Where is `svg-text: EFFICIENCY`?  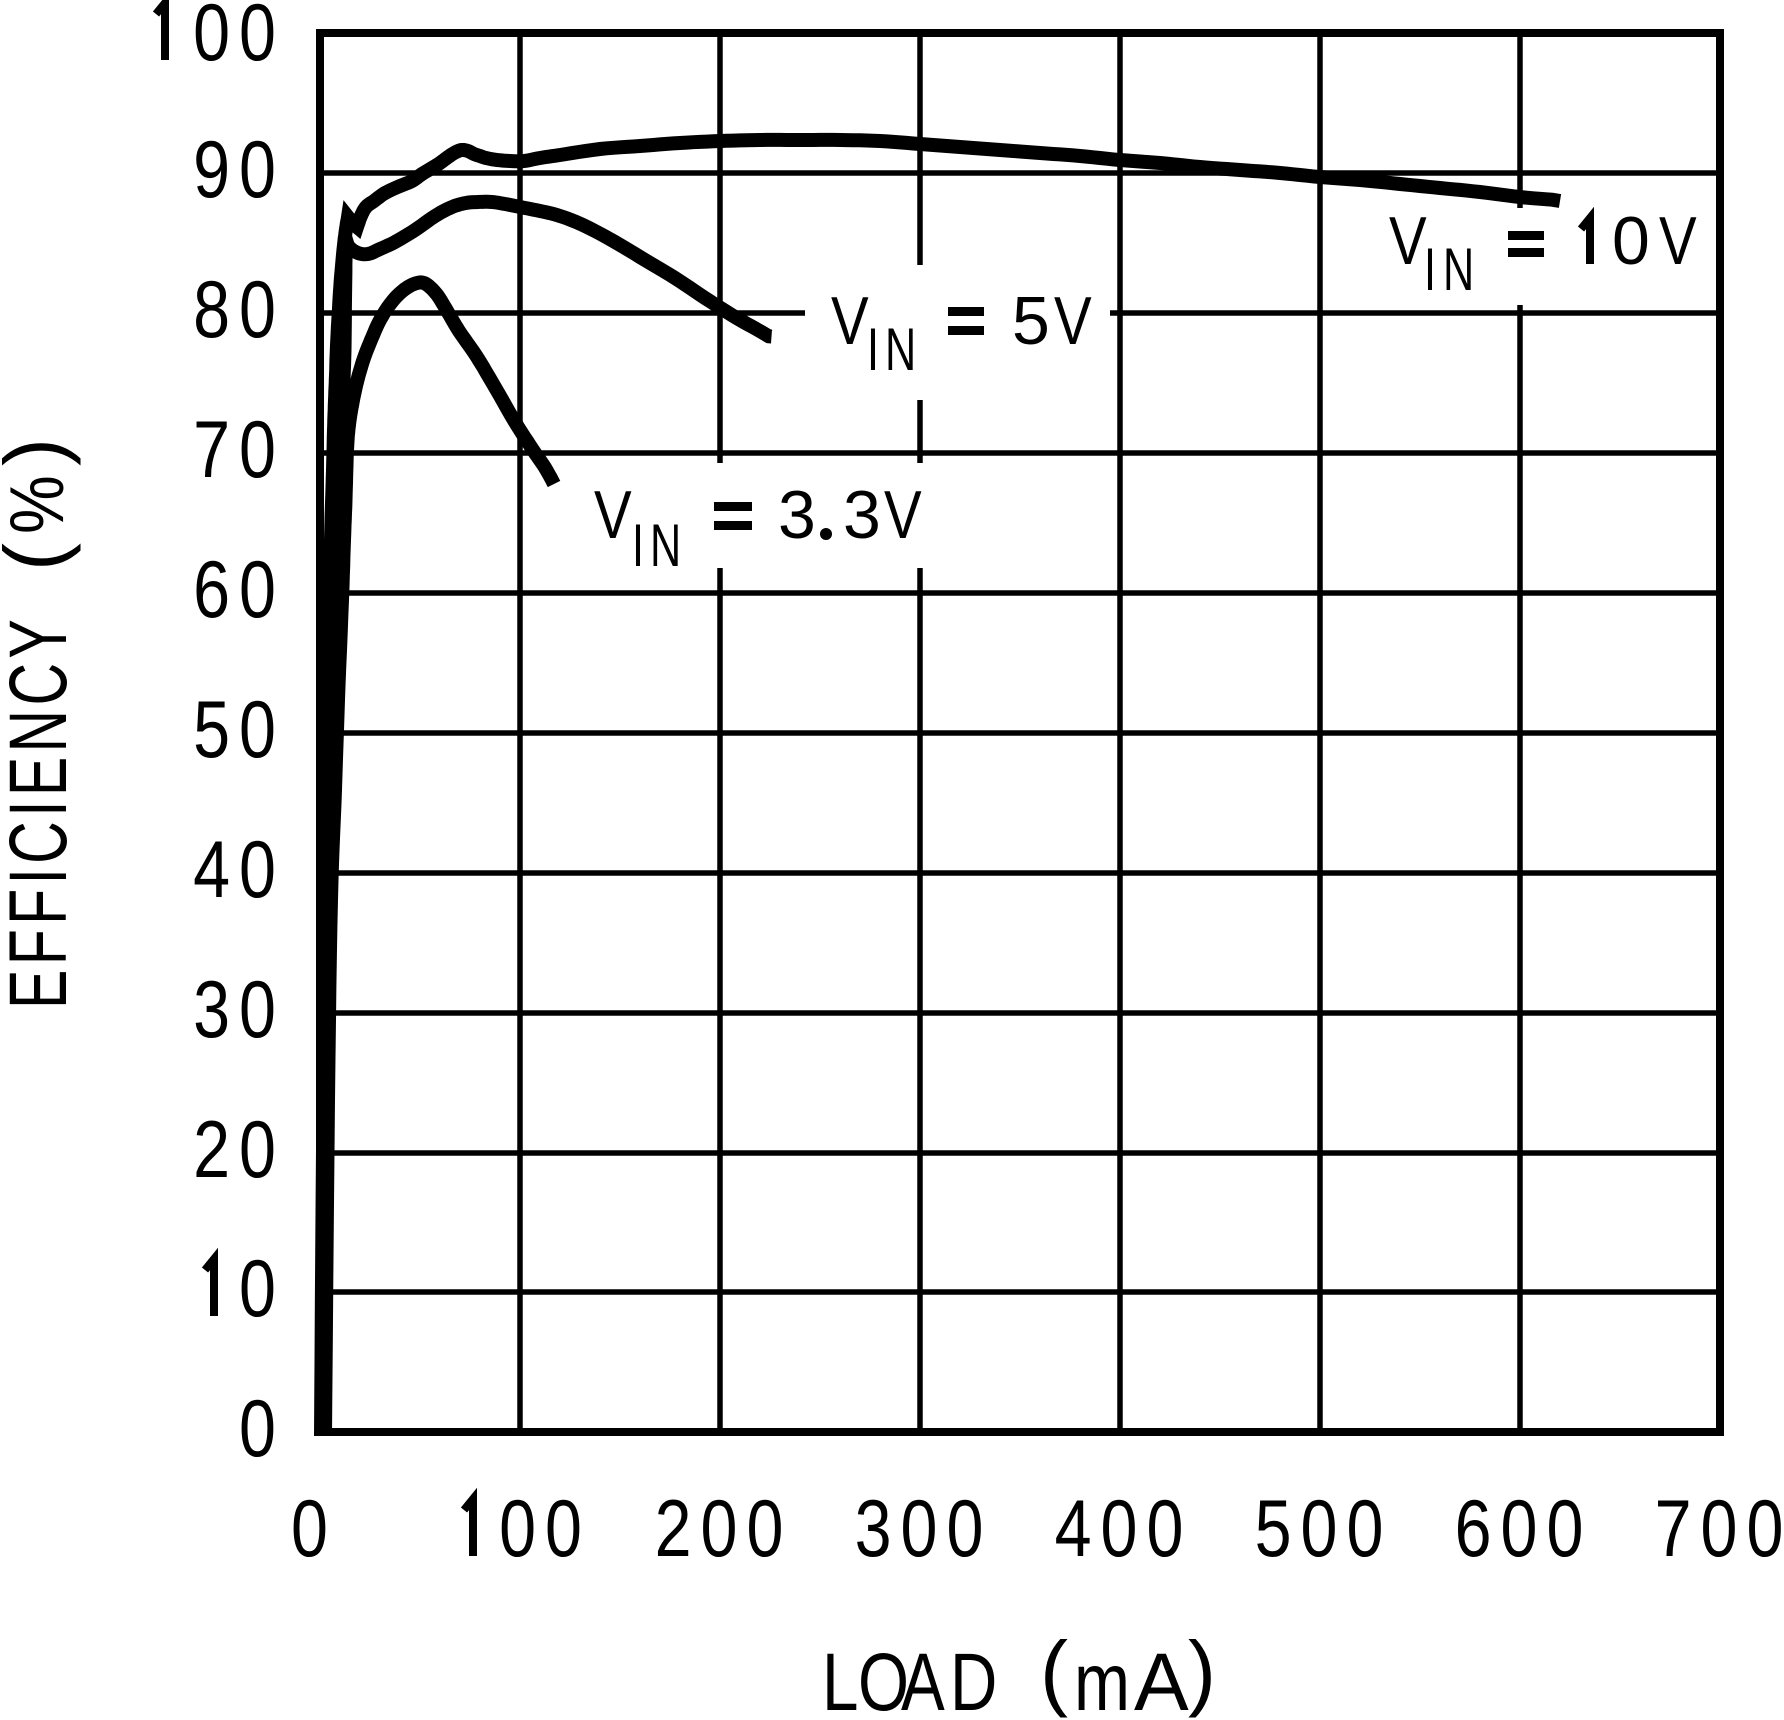 svg-text: EFFICIENCY is located at coordinates (42, 812).